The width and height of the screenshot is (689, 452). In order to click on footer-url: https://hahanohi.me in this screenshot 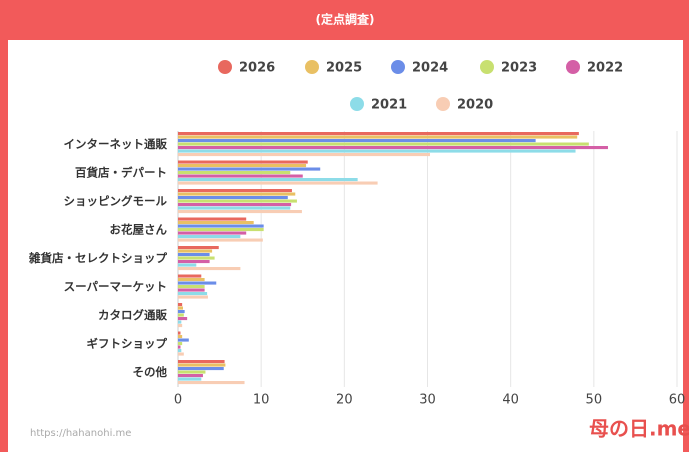, I will do `click(80, 433)`.